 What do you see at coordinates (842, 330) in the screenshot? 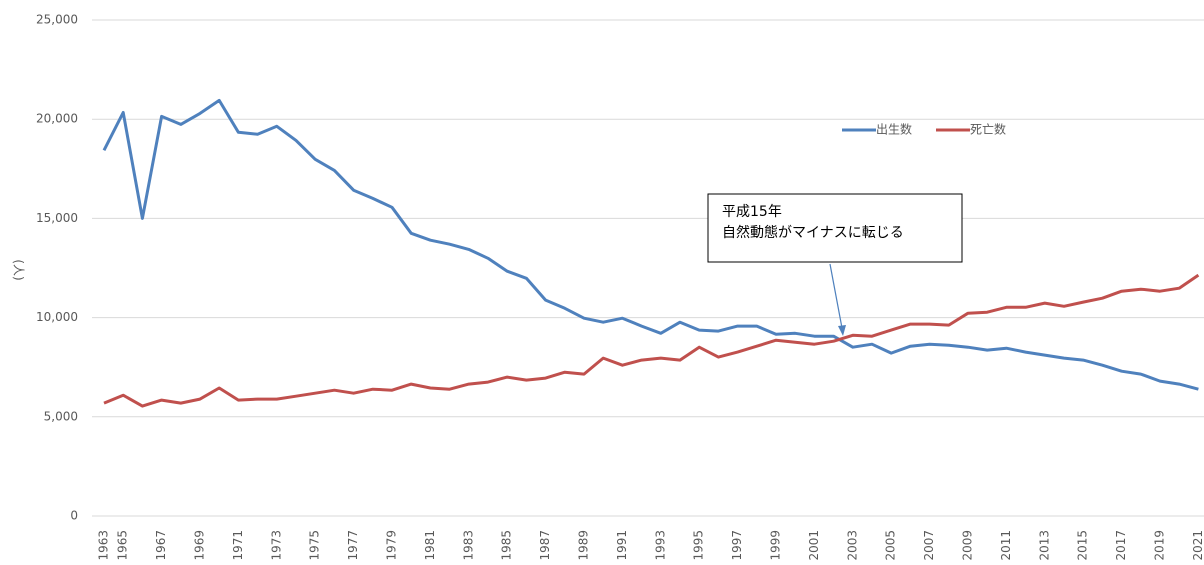
I see `arrow-head` at bounding box center [842, 330].